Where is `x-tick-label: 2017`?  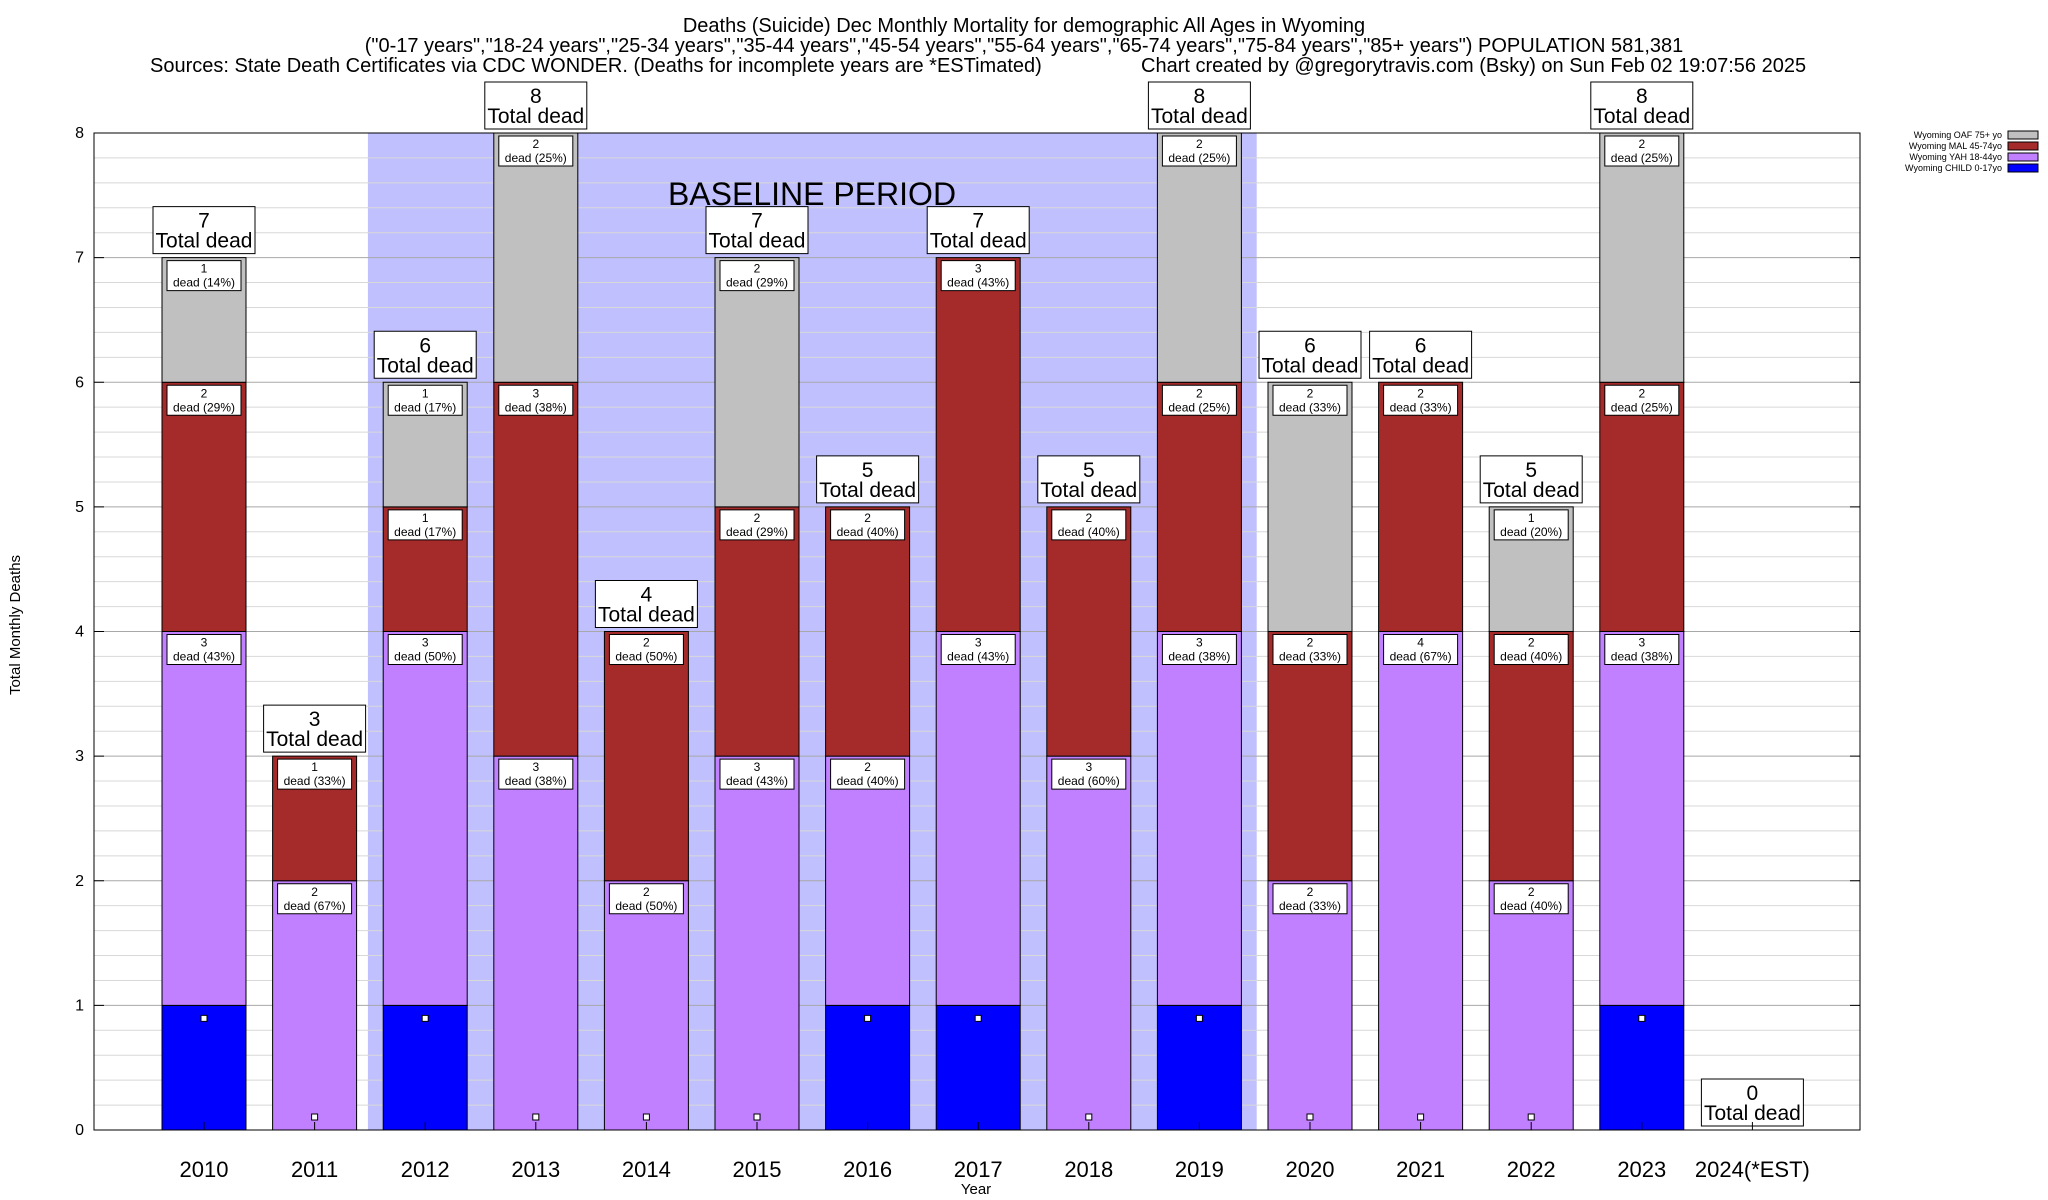
x-tick-label: 2017 is located at coordinates (978, 1169).